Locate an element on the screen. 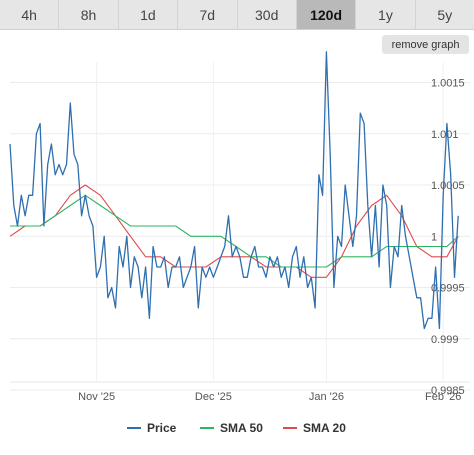 The image size is (474, 455). remove-graph-button: remove graph is located at coordinates (425, 44).